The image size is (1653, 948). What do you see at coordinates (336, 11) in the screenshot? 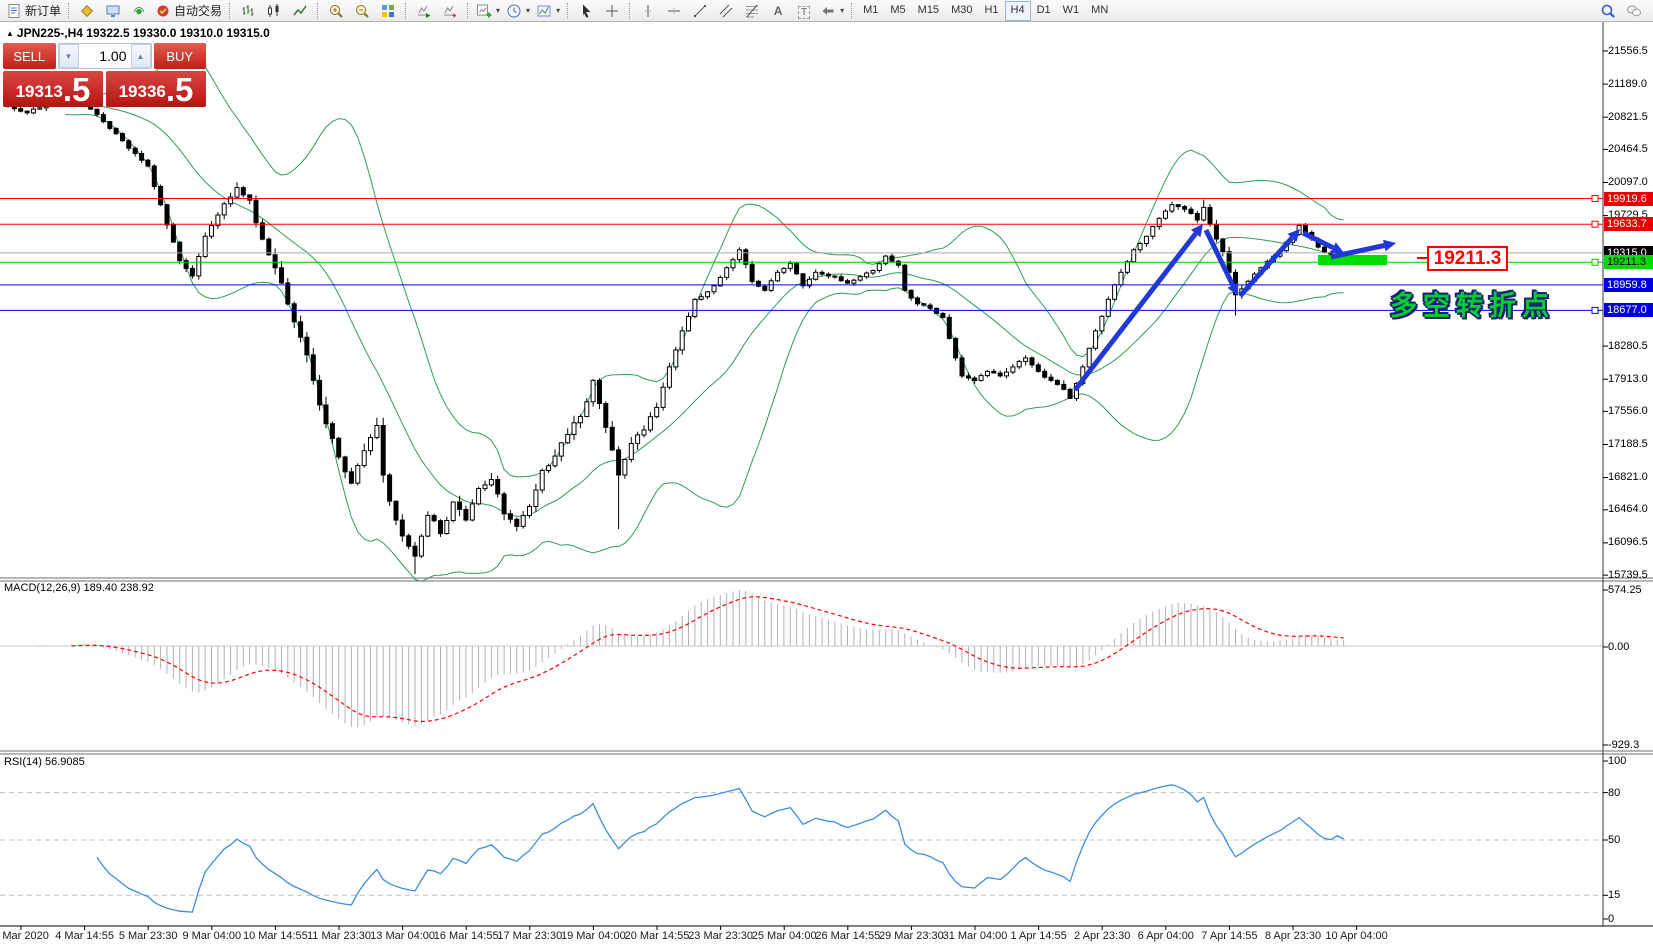
I see `zoom-in-button` at bounding box center [336, 11].